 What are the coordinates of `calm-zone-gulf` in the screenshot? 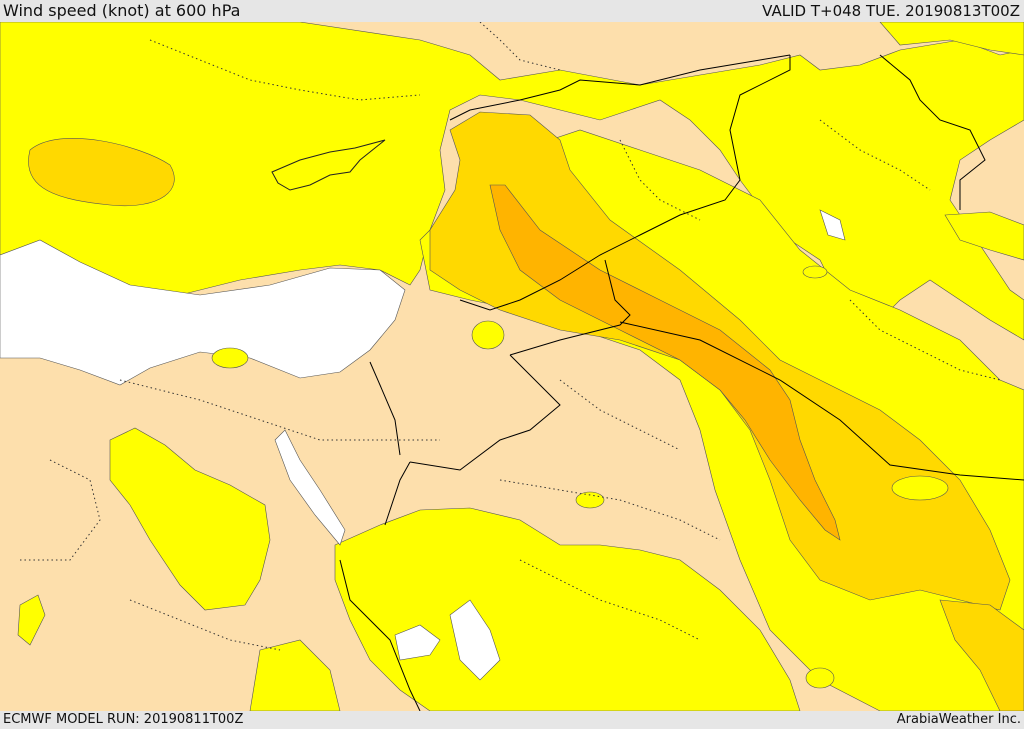 It's located at (832, 225).